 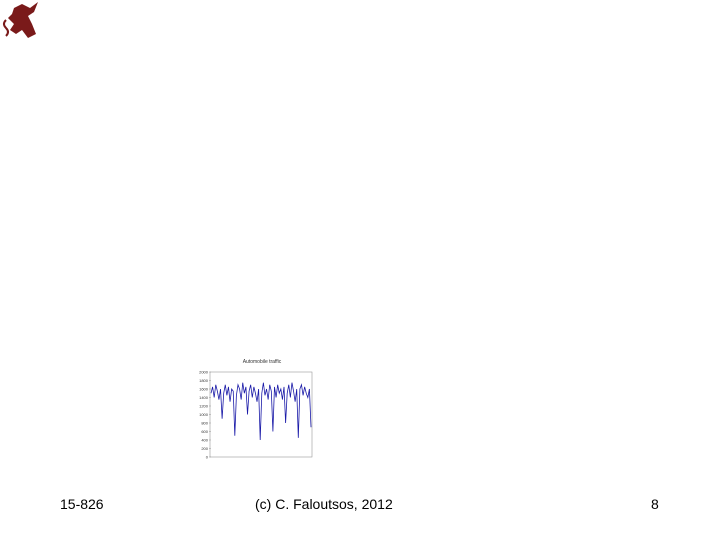 What do you see at coordinates (207, 457) in the screenshot?
I see `y-tick-label: 0` at bounding box center [207, 457].